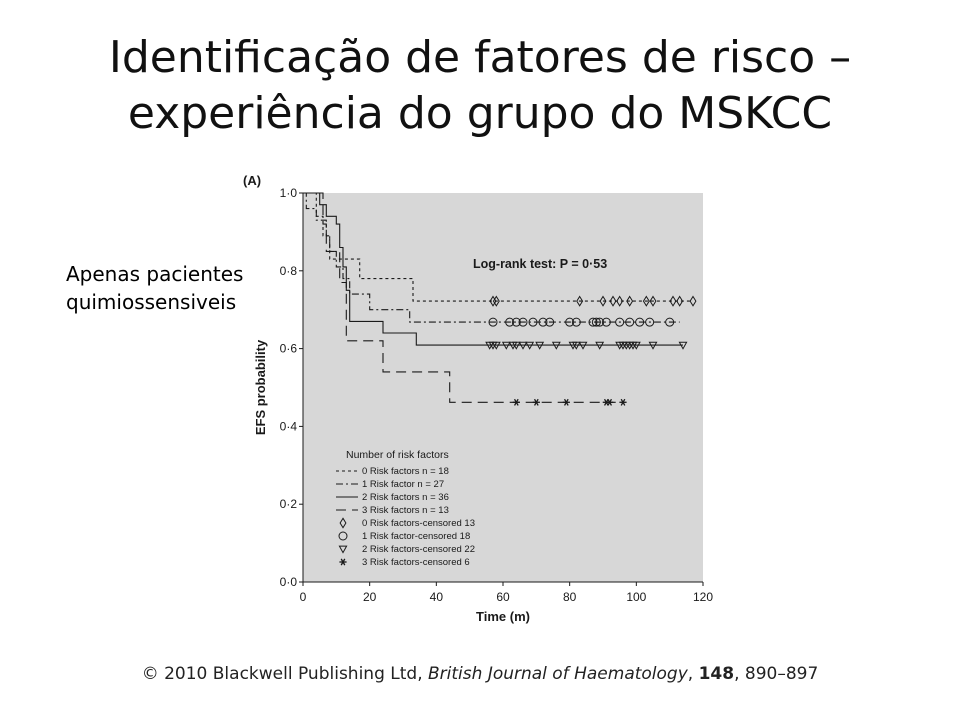 This screenshot has width=960, height=720. I want to click on x-tick-label-1: 20, so click(370, 597).